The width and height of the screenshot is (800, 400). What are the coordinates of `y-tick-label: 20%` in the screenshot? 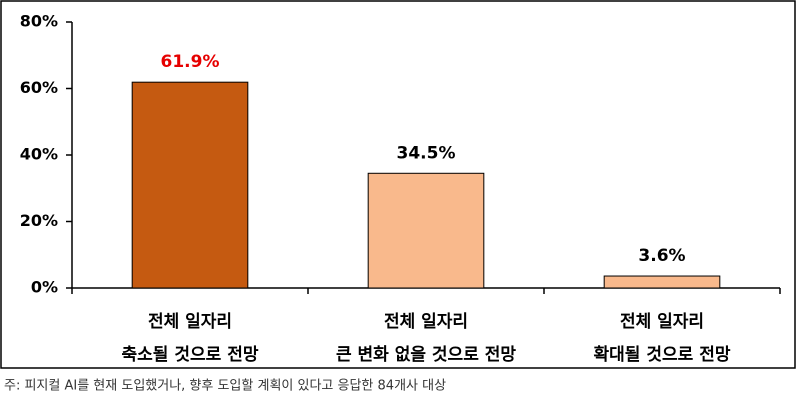 It's located at (39, 220).